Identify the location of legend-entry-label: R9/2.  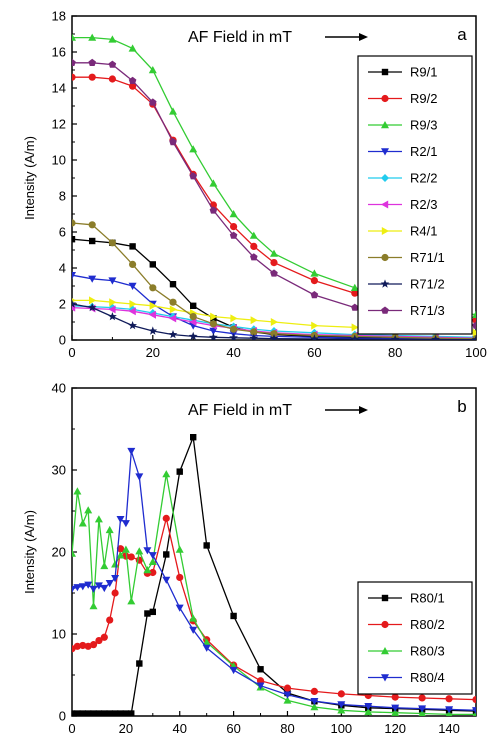
(423, 98).